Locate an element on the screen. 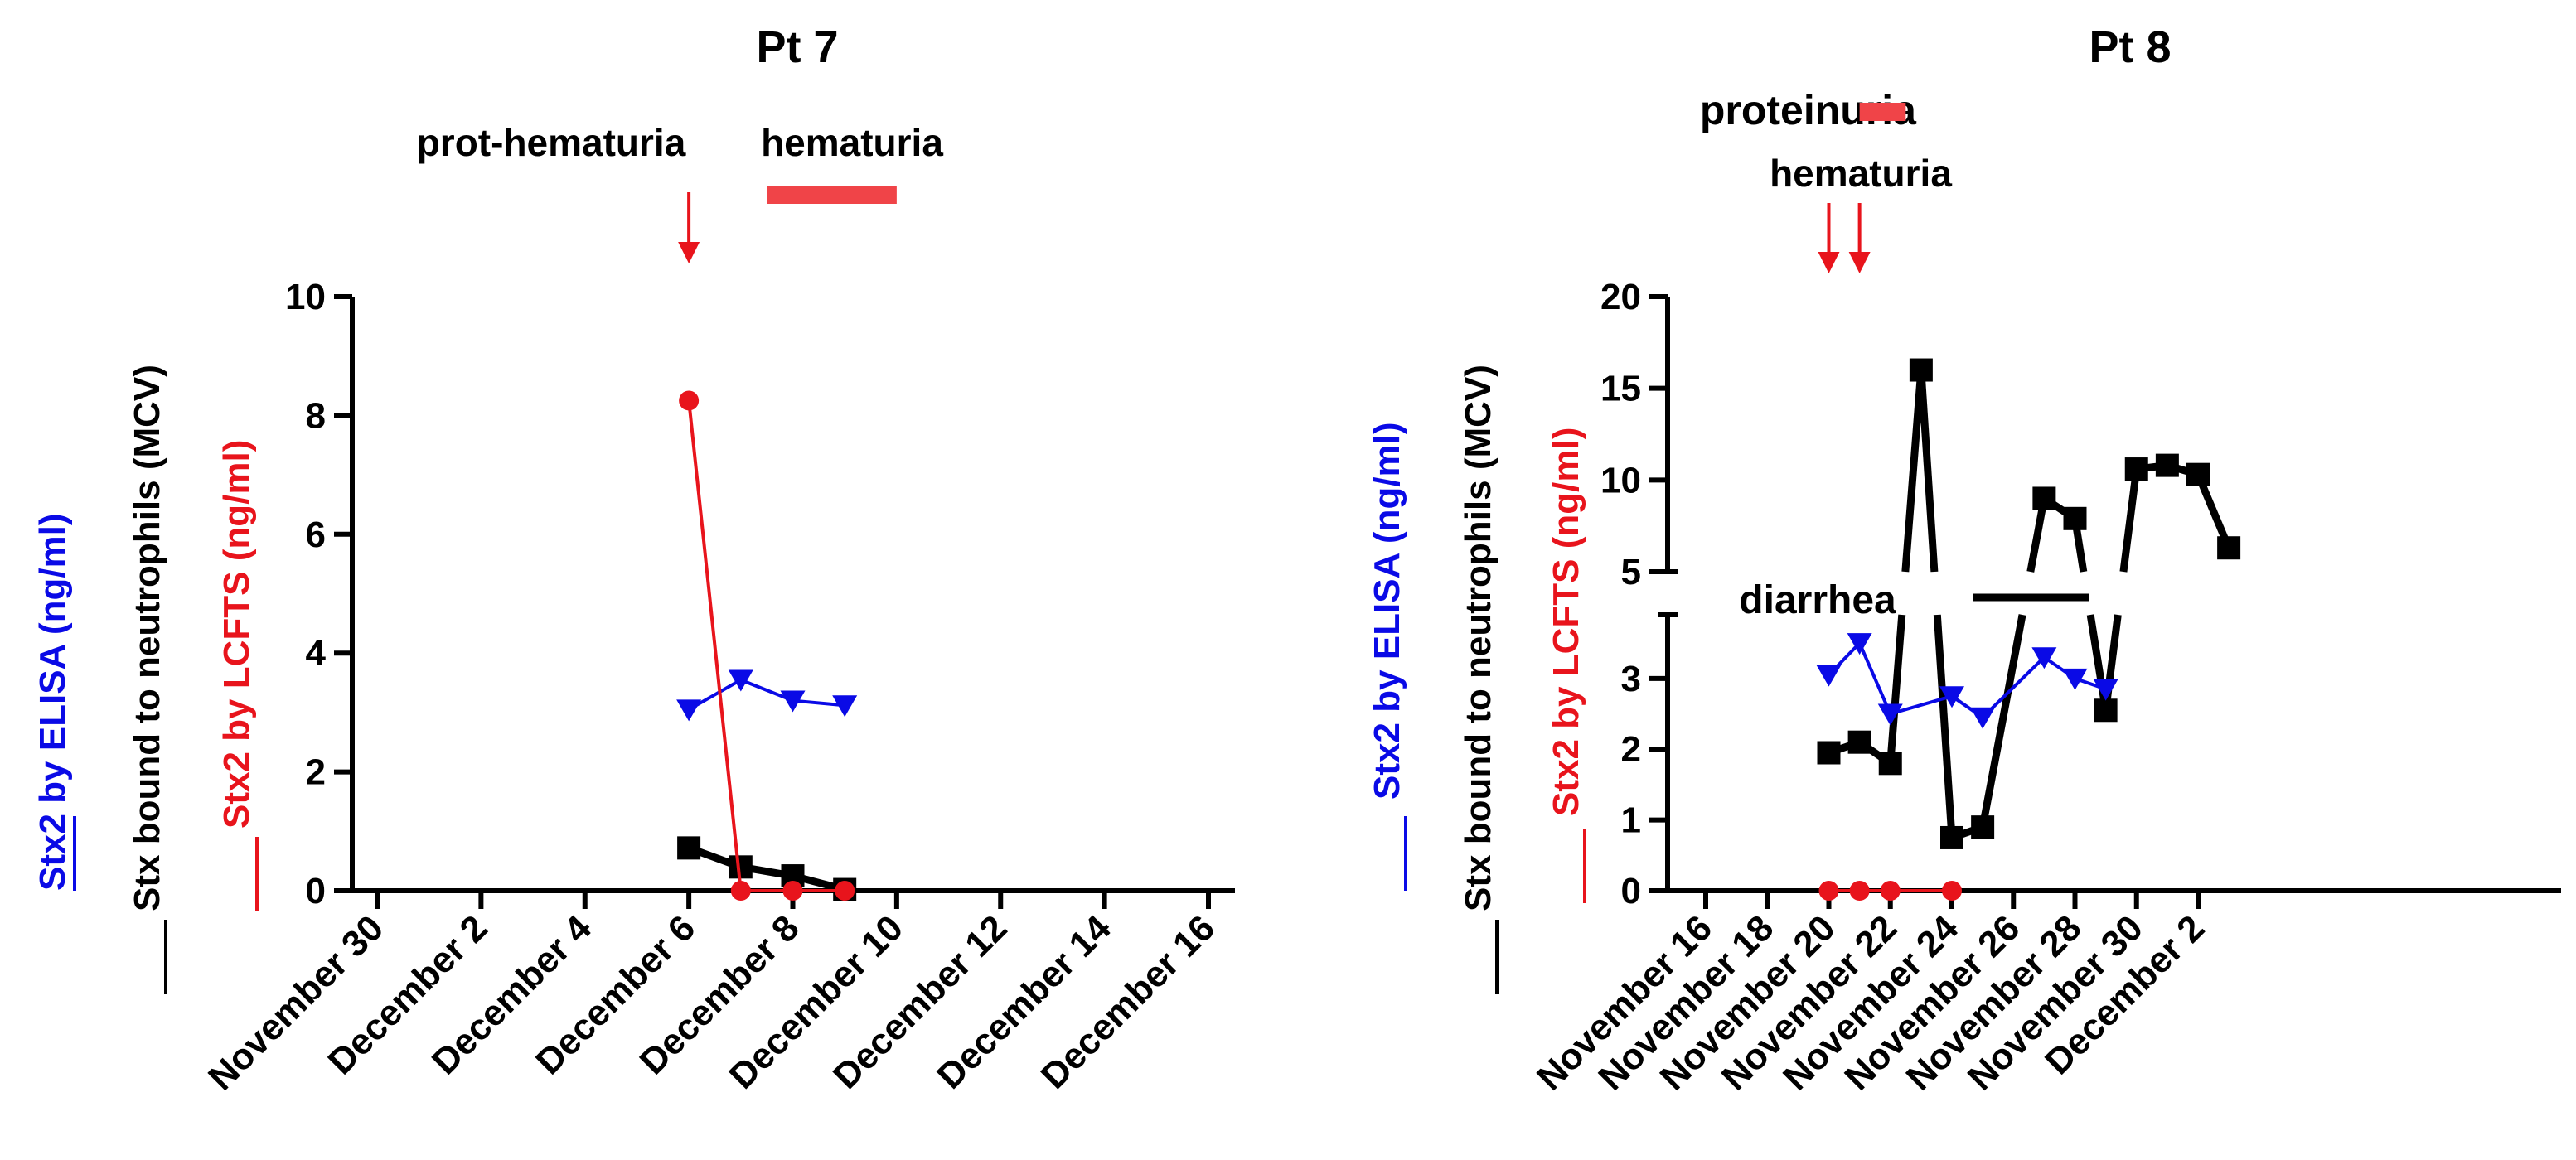 This screenshot has width=2576, height=1160. chart-title: Pt 8 is located at coordinates (2130, 47).